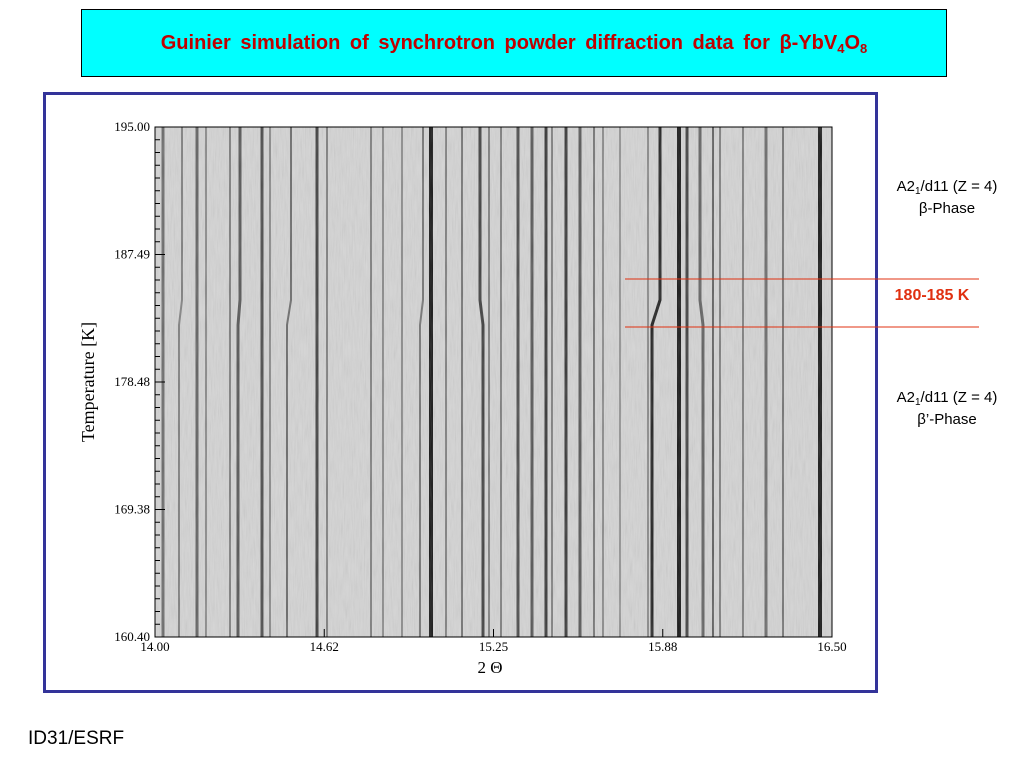 The width and height of the screenshot is (1024, 768). What do you see at coordinates (76, 738) in the screenshot?
I see `footer: ID31/ESRF` at bounding box center [76, 738].